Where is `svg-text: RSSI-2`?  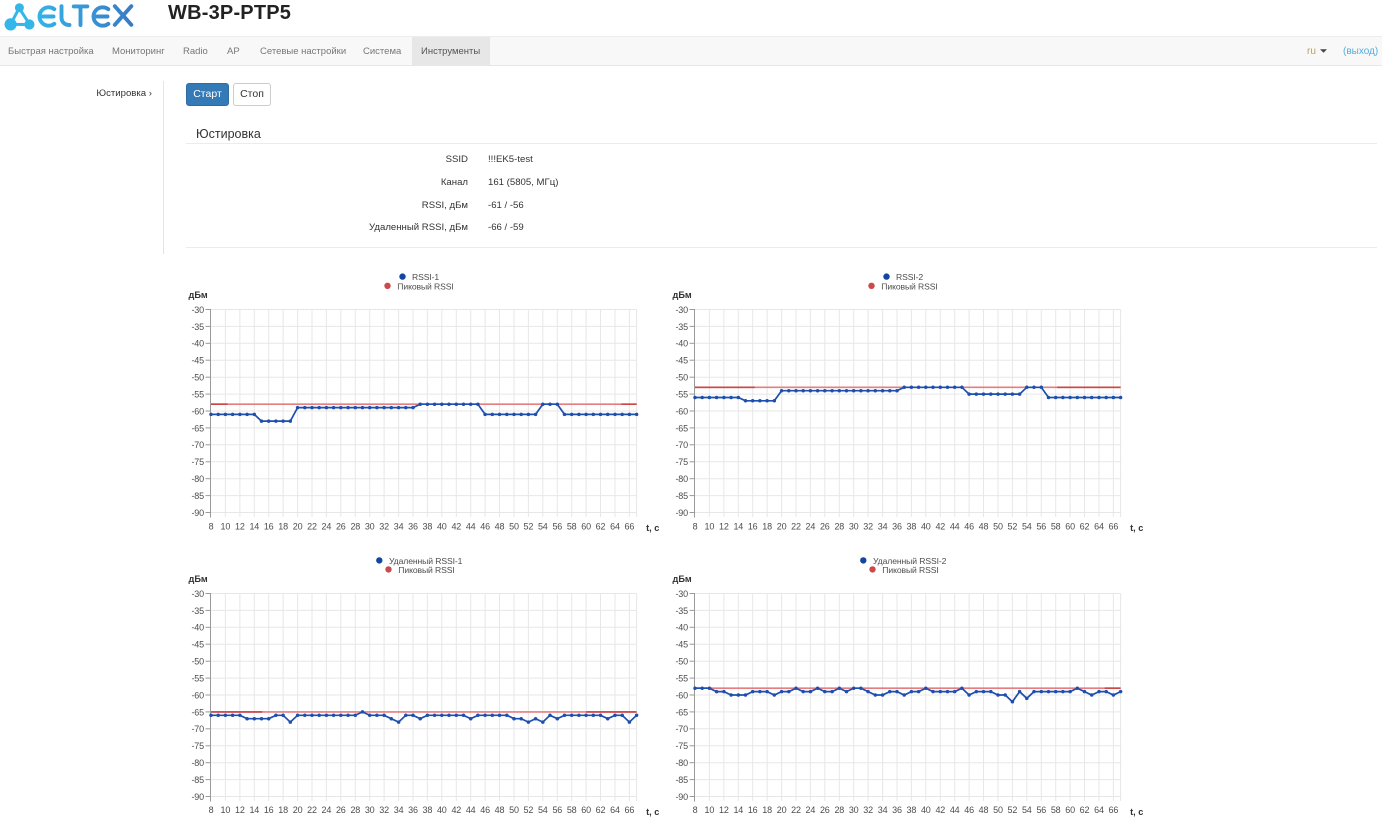
svg-text: RSSI-2 is located at coordinates (909, 277).